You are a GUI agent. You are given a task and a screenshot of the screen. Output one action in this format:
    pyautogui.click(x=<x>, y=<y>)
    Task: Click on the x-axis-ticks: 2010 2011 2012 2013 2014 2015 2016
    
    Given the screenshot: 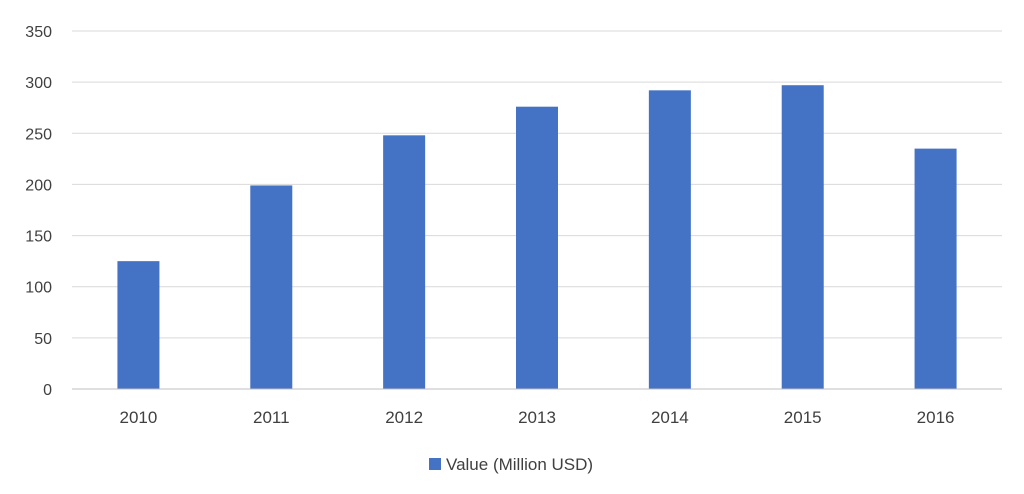 What is the action you would take?
    pyautogui.click(x=537, y=417)
    